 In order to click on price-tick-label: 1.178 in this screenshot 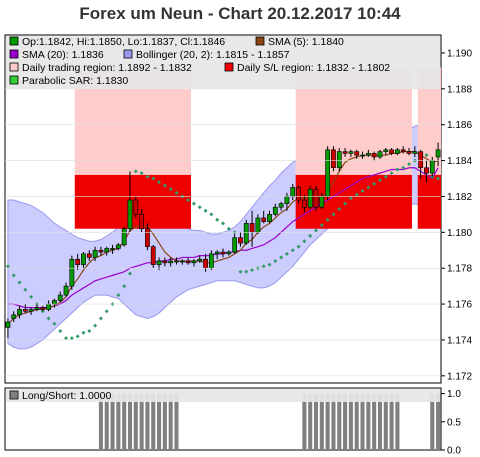, I will do `click(459, 269)`.